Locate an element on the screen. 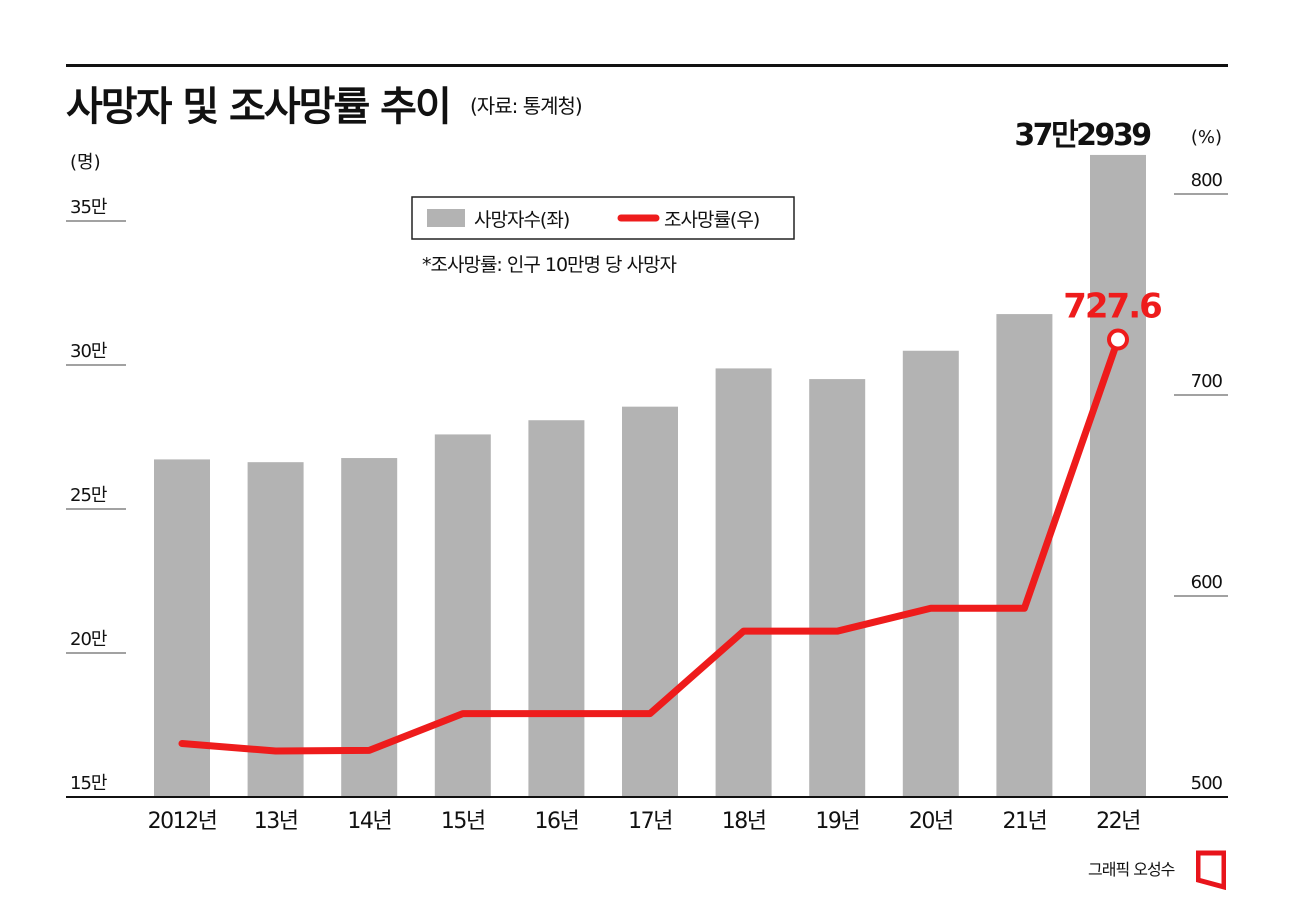  left-axis-unit: (명) is located at coordinates (85, 162).